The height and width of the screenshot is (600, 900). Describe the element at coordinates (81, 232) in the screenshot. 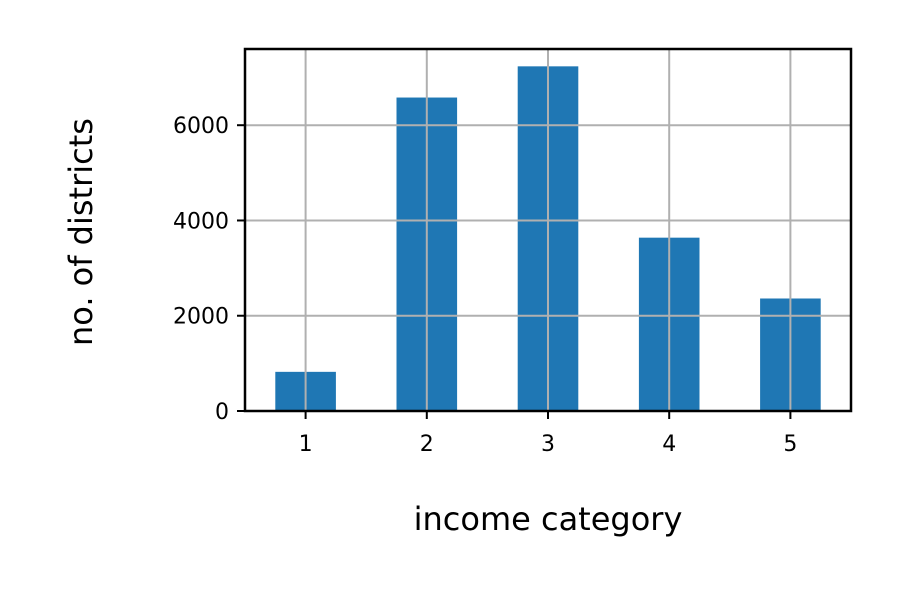

I see `y-axis-title: no. of districts` at that location.